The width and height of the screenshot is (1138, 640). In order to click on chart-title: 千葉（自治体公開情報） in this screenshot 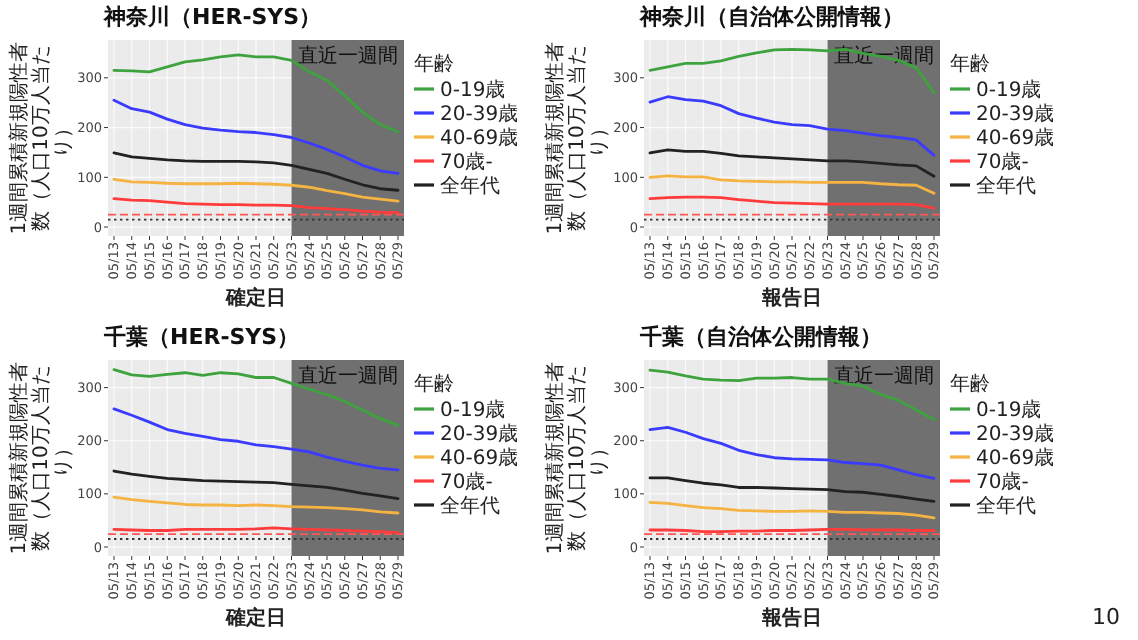, I will do `click(760, 337)`.